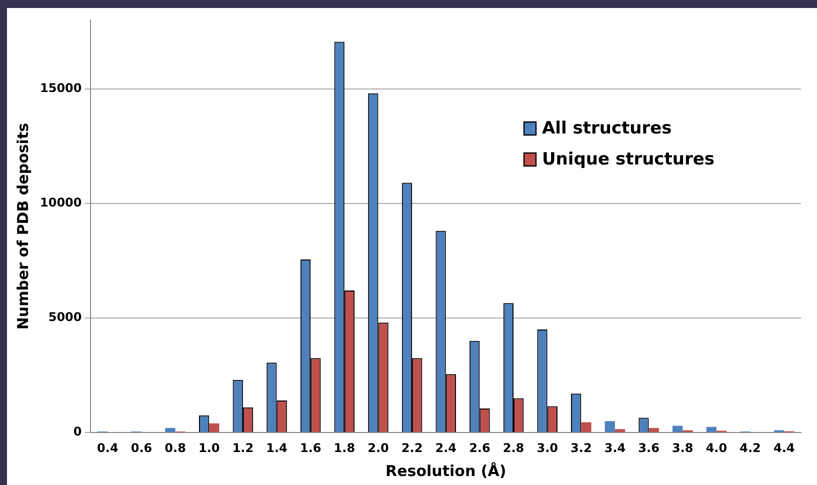  I want to click on x-tick-label: 3.6, so click(649, 447).